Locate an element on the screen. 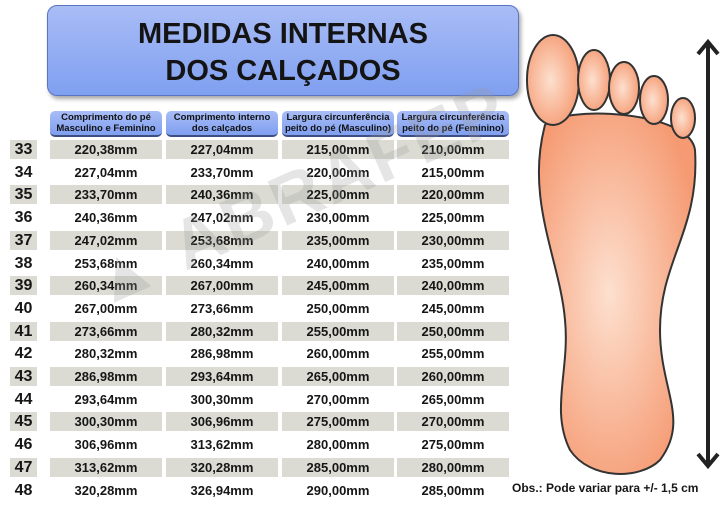 This screenshot has height=514, width=720. width-male-cell: 280,00mm is located at coordinates (338, 445).